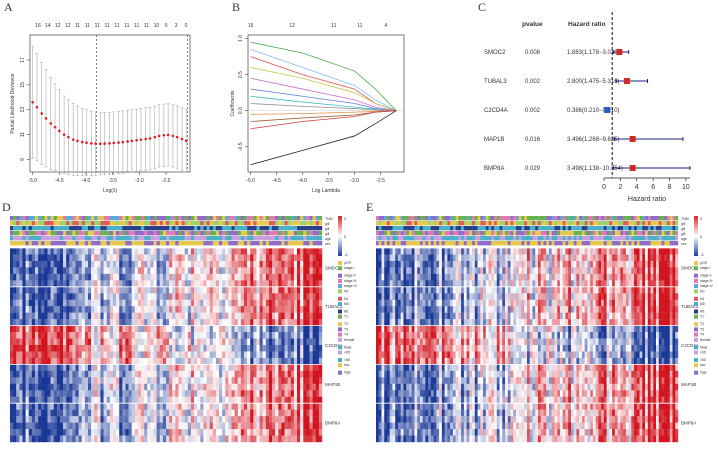 The height and width of the screenshot is (449, 719). I want to click on panel-a-point, so click(68, 137).